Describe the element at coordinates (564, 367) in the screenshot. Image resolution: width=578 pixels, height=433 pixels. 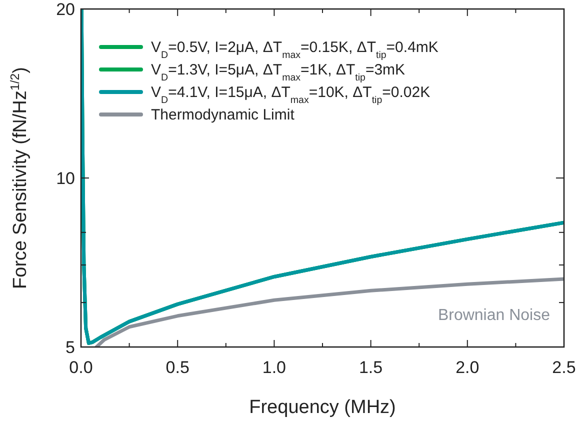
I see `x-tick-label: 2.5` at that location.